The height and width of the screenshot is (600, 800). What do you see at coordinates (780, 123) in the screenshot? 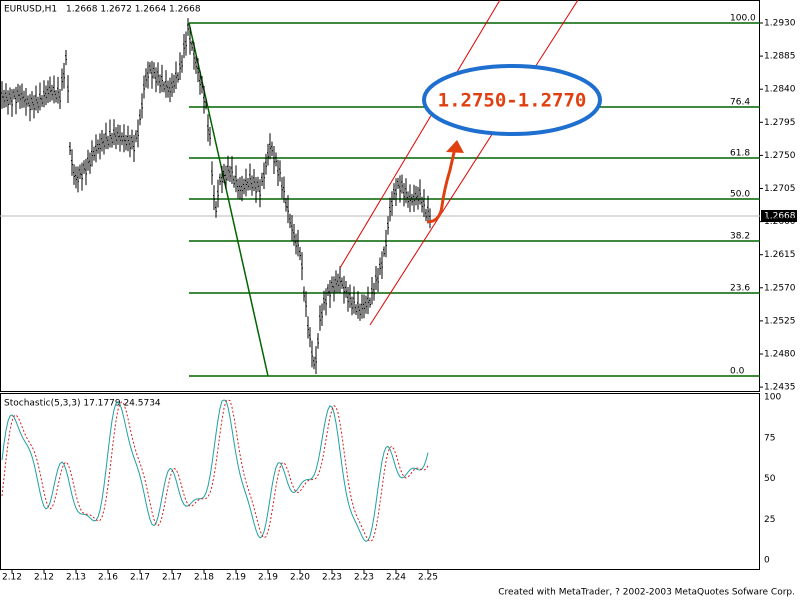
I see `price-label: 1.2795` at bounding box center [780, 123].